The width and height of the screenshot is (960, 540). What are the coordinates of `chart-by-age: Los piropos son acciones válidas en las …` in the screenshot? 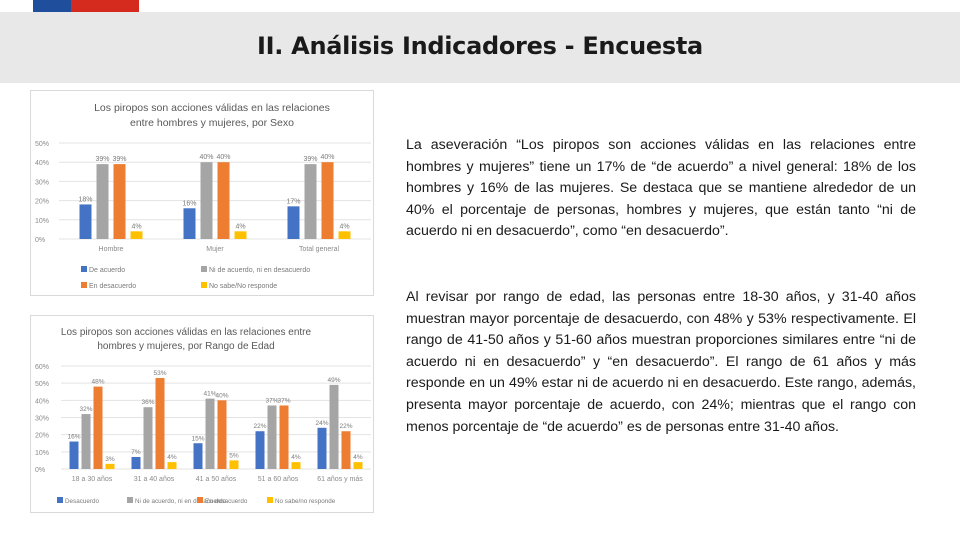 It's located at (202, 414).